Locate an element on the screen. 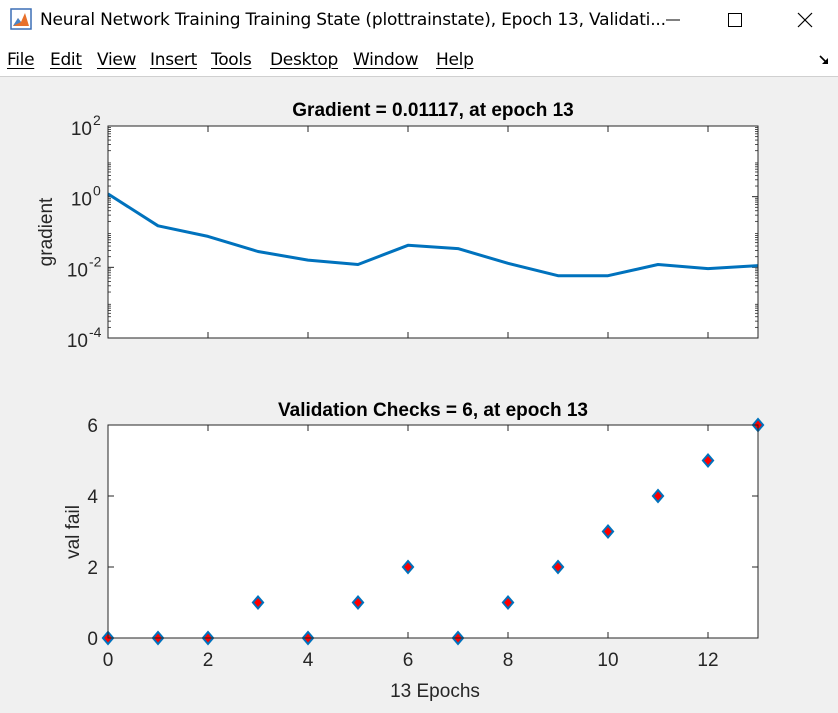 The width and height of the screenshot is (838, 713). validation-xtick-label: 2 is located at coordinates (208, 660).